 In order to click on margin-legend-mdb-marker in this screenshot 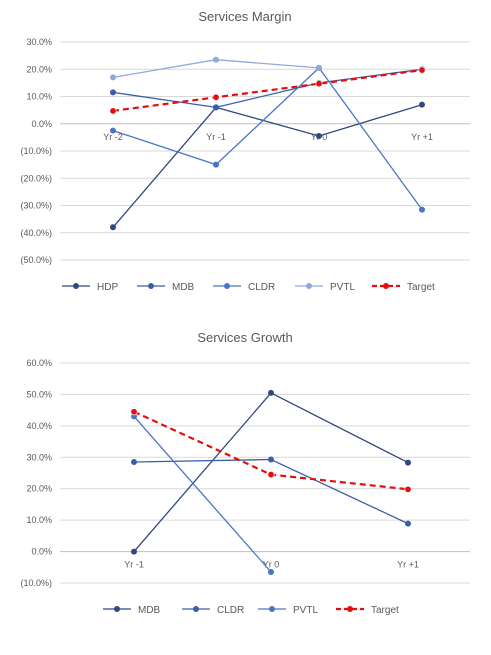, I will do `click(151, 286)`.